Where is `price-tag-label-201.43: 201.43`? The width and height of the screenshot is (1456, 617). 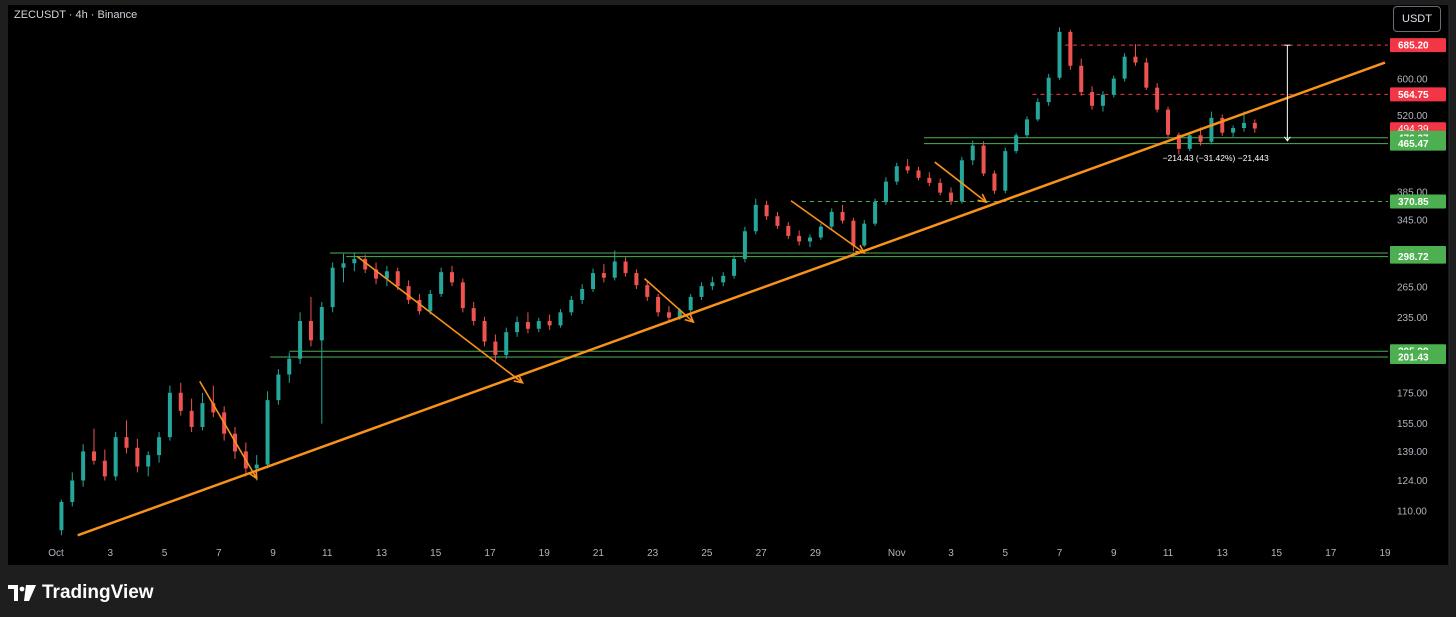
price-tag-label-201.43: 201.43 is located at coordinates (1413, 357).